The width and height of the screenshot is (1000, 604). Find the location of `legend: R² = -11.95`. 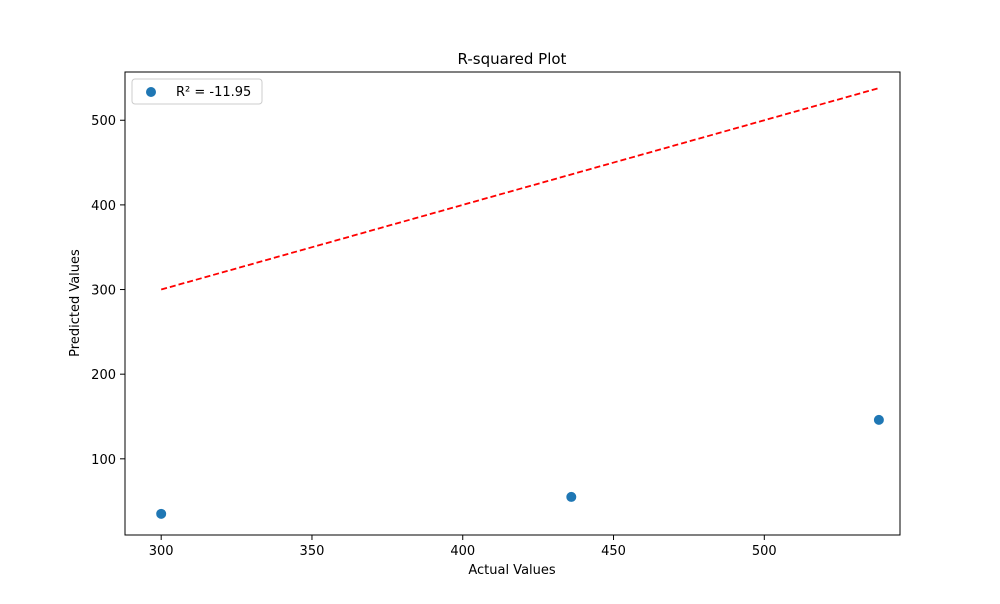

legend: R² = -11.95 is located at coordinates (197, 91).